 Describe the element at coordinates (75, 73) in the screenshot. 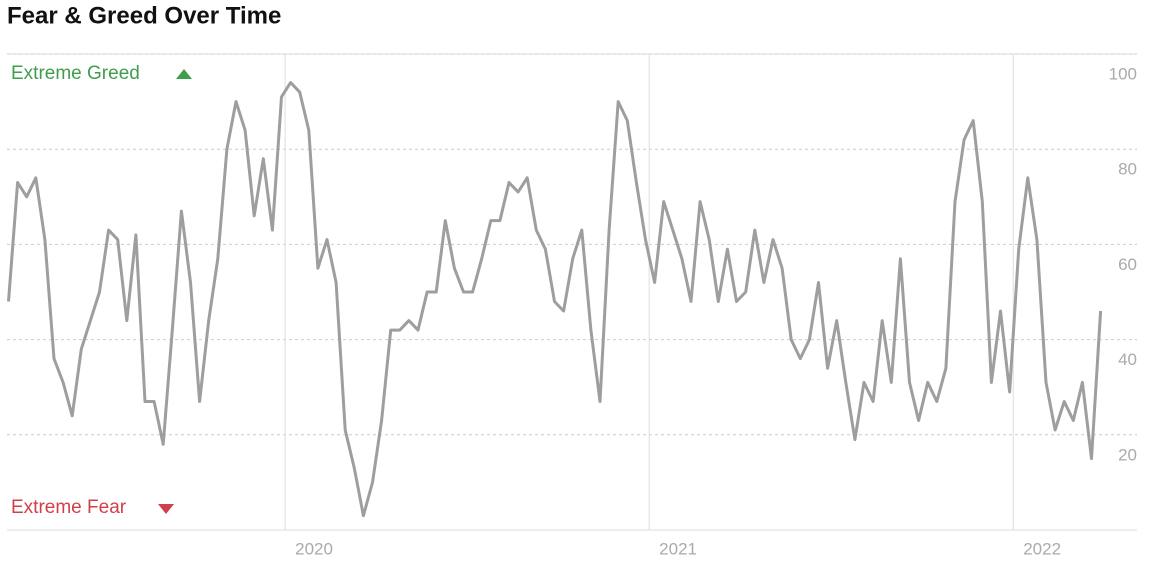

I see `greed-label: Extreme Greed` at that location.